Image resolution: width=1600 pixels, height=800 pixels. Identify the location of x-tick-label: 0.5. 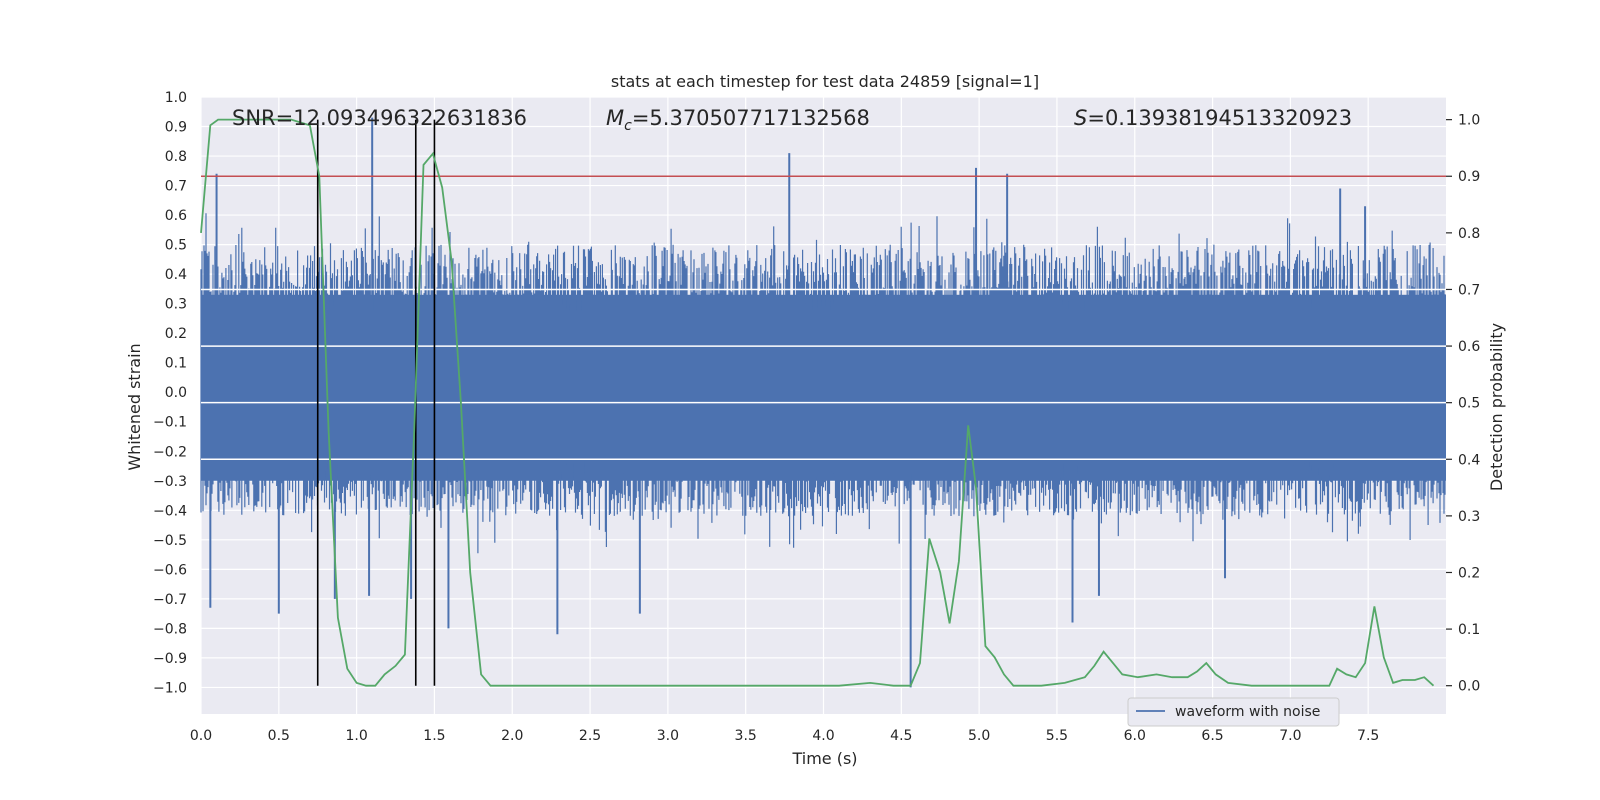
(279, 736).